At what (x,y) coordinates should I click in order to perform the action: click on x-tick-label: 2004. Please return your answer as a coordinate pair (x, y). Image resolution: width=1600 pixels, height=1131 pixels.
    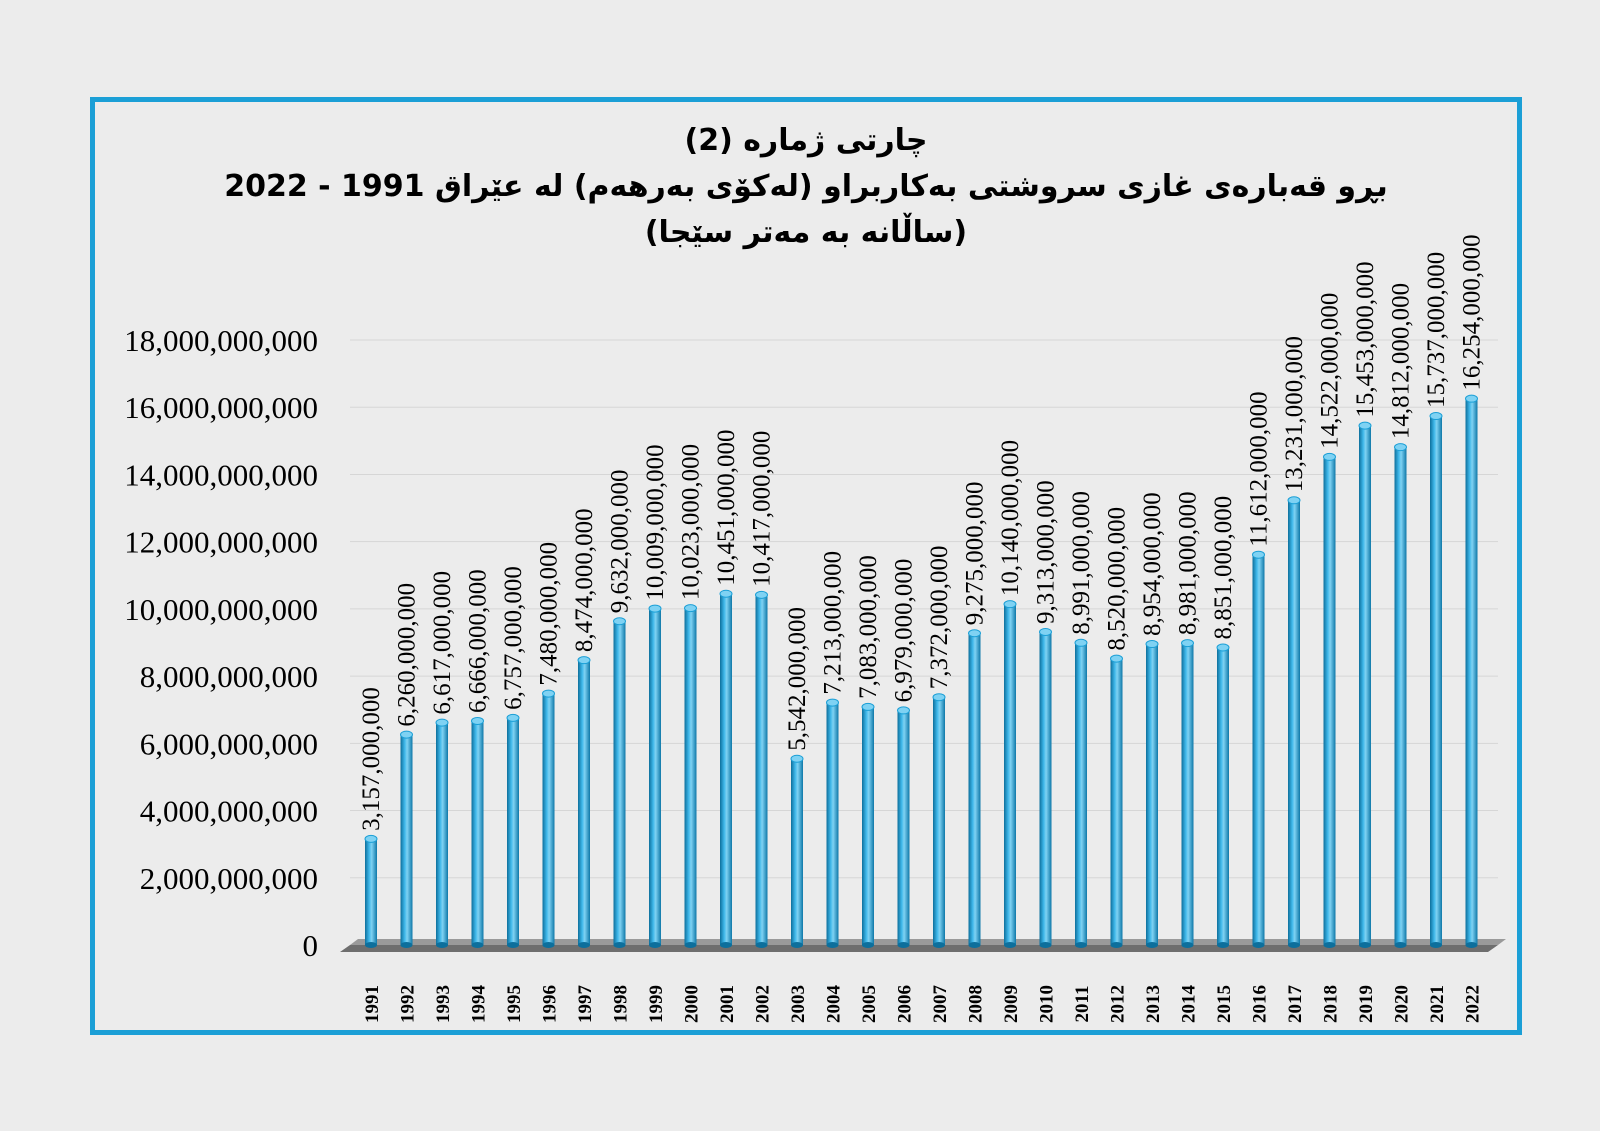
    Looking at the image, I should click on (834, 1004).